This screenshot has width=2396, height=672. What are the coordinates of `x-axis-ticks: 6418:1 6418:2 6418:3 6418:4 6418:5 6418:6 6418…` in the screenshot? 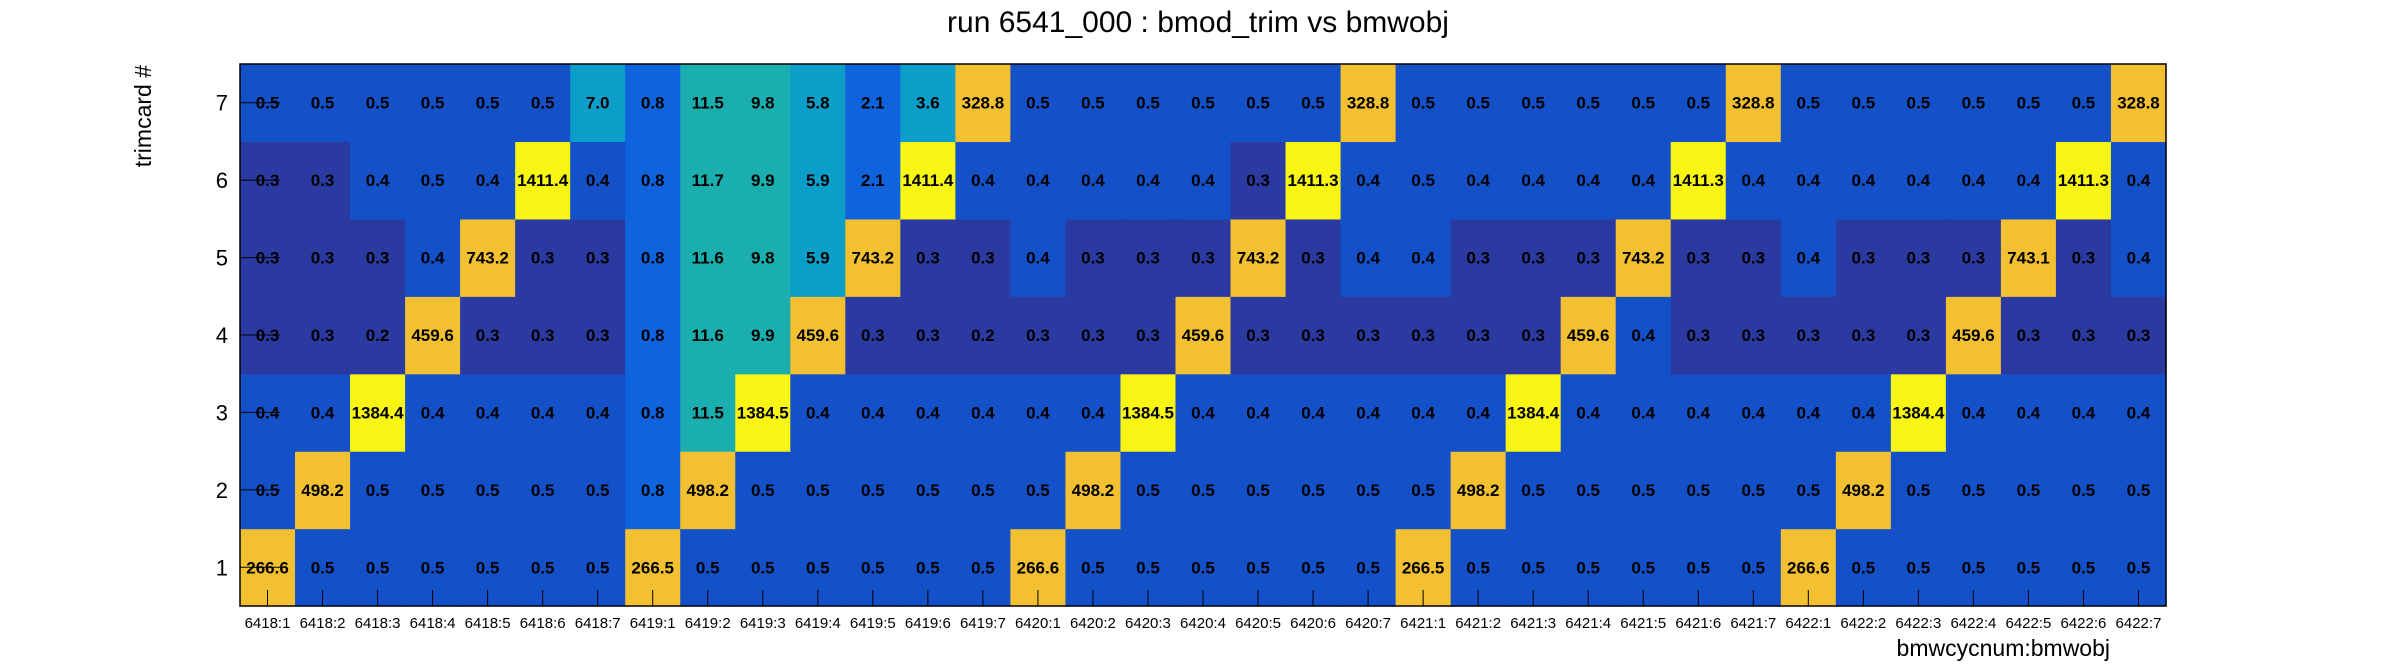 It's located at (1203, 611).